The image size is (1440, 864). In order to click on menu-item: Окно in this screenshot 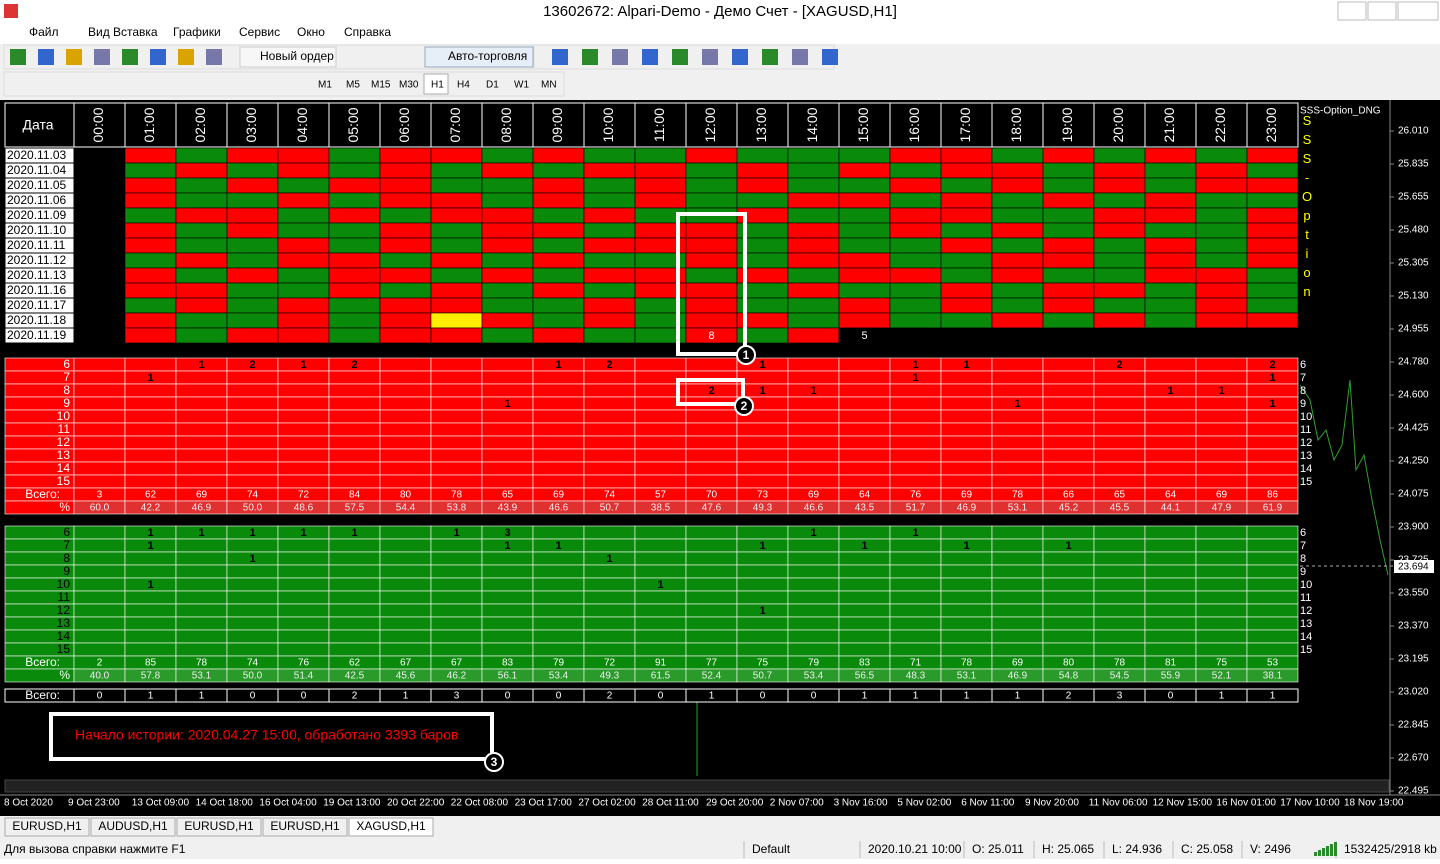, I will do `click(311, 32)`.